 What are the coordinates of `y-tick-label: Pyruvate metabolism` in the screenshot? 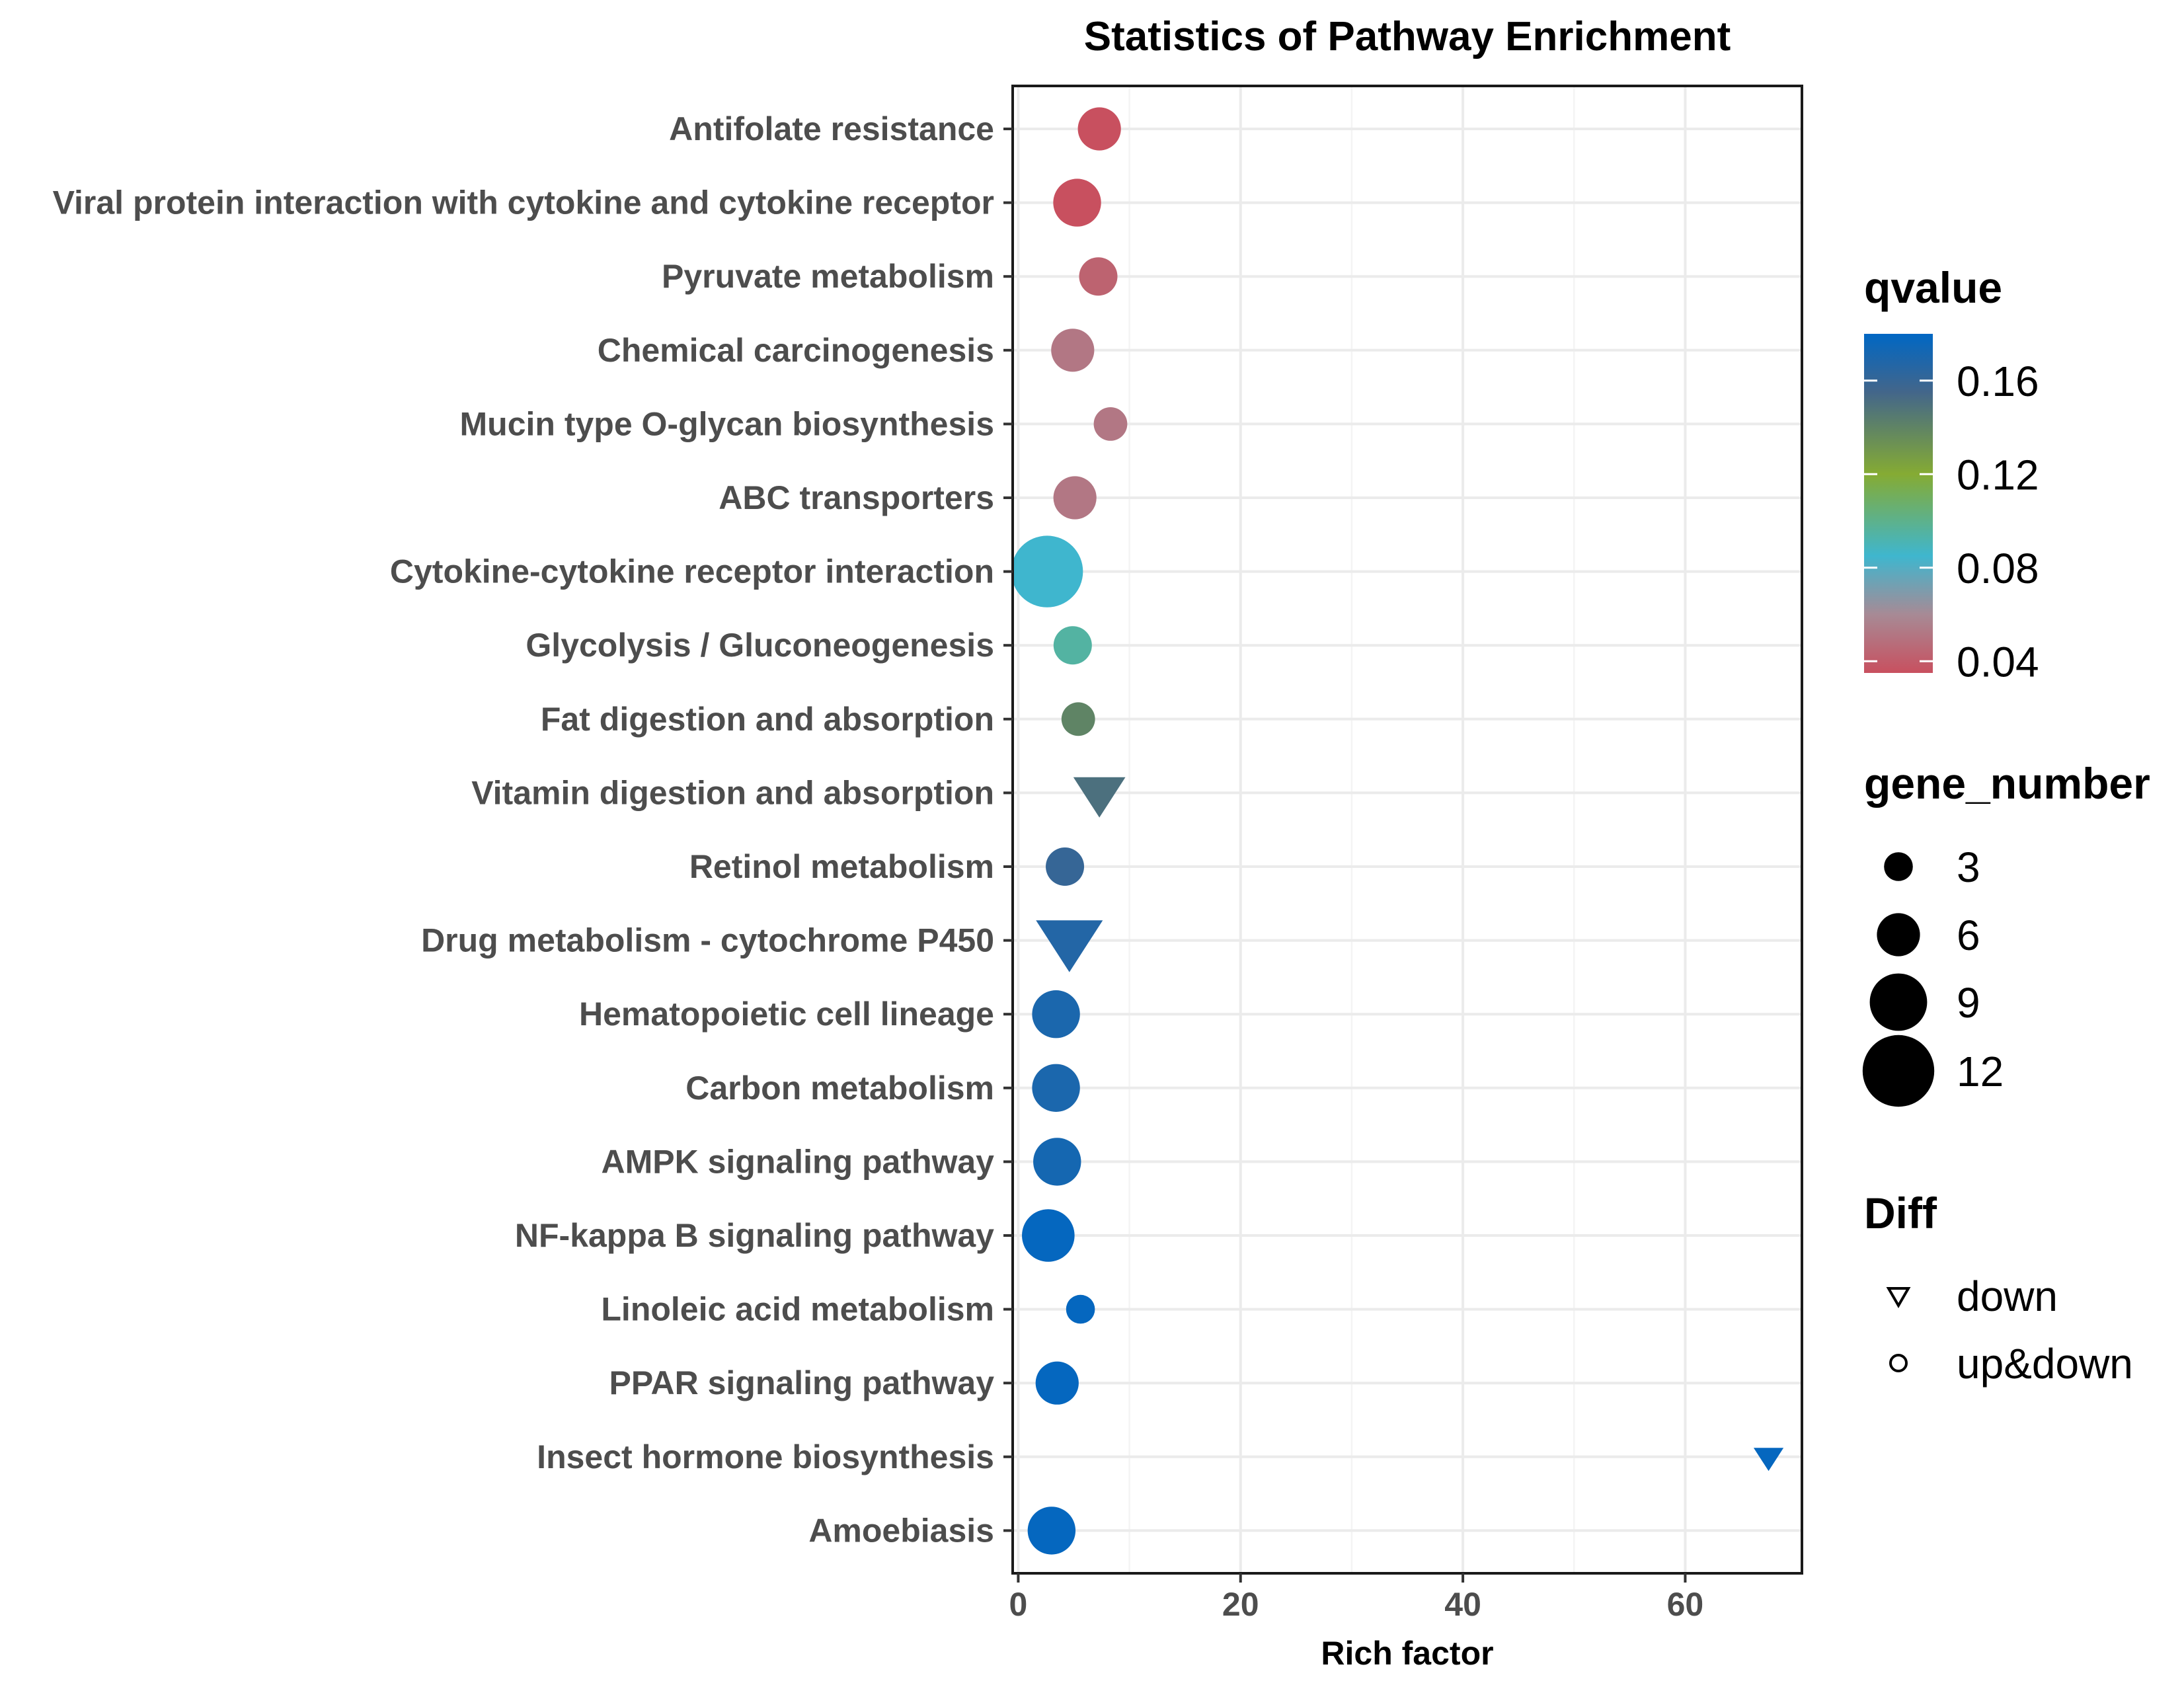 It's located at (828, 276).